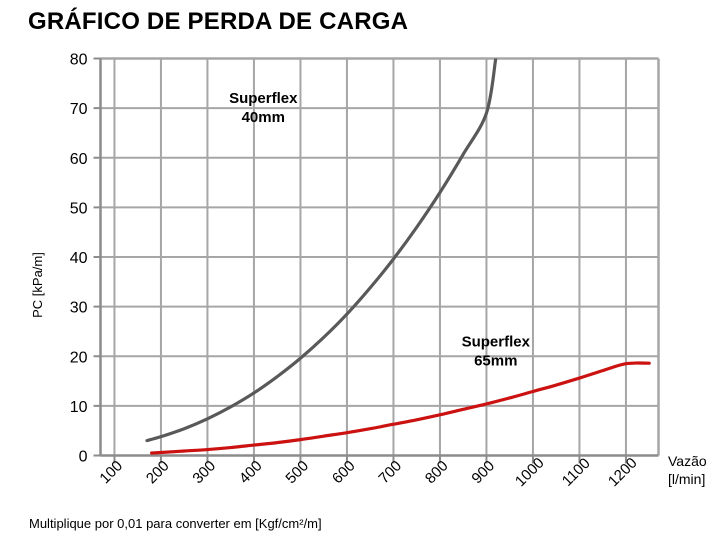  Describe the element at coordinates (79, 60) in the screenshot. I see `y-axis-tick-label: 80` at that location.